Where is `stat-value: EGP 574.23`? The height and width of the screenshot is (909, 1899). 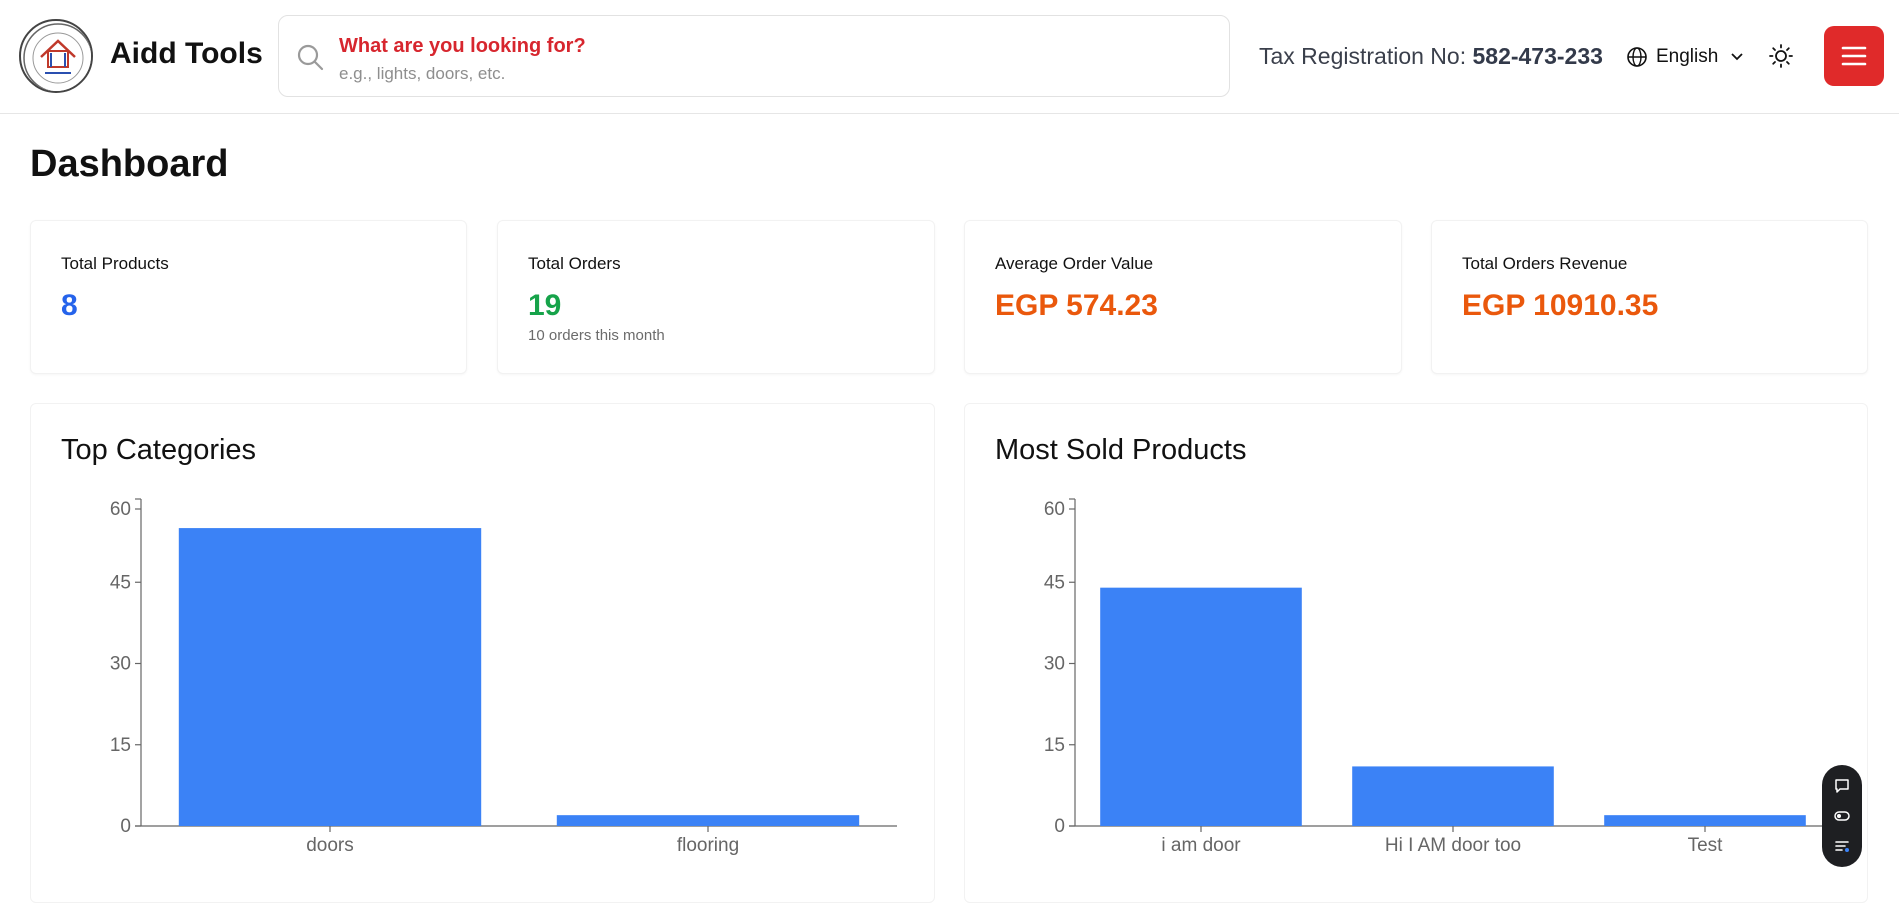
stat-value: EGP 574.23 is located at coordinates (1076, 305).